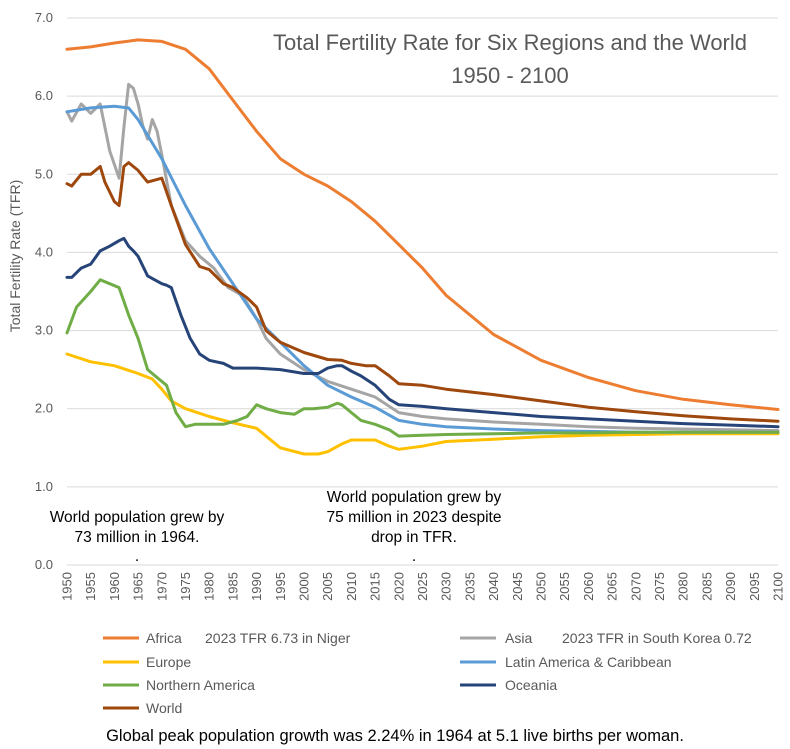  I want to click on x-tick-label: 1985, so click(232, 586).